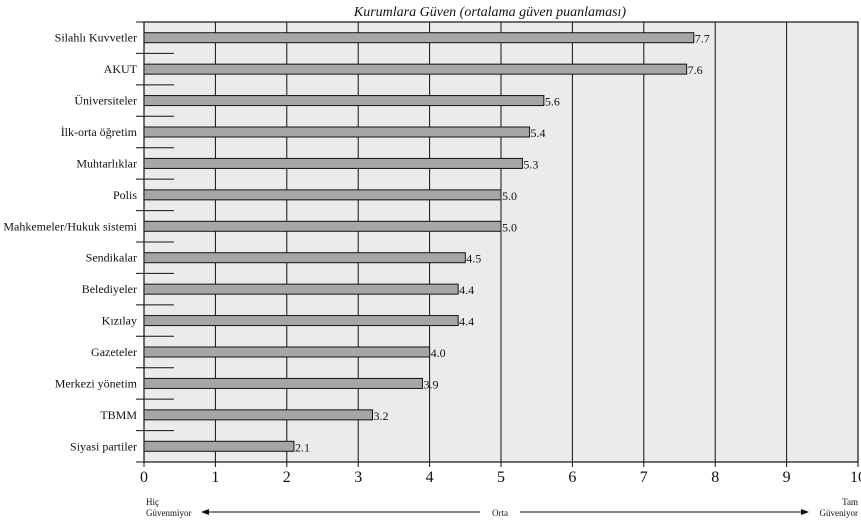 This screenshot has width=861, height=524. I want to click on data-label: 5.3, so click(530, 164).